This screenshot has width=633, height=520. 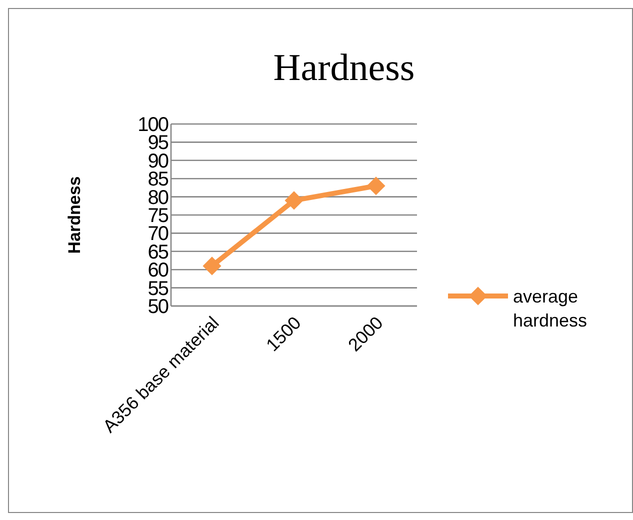 I want to click on chart-title: Hardness, so click(x=344, y=68).